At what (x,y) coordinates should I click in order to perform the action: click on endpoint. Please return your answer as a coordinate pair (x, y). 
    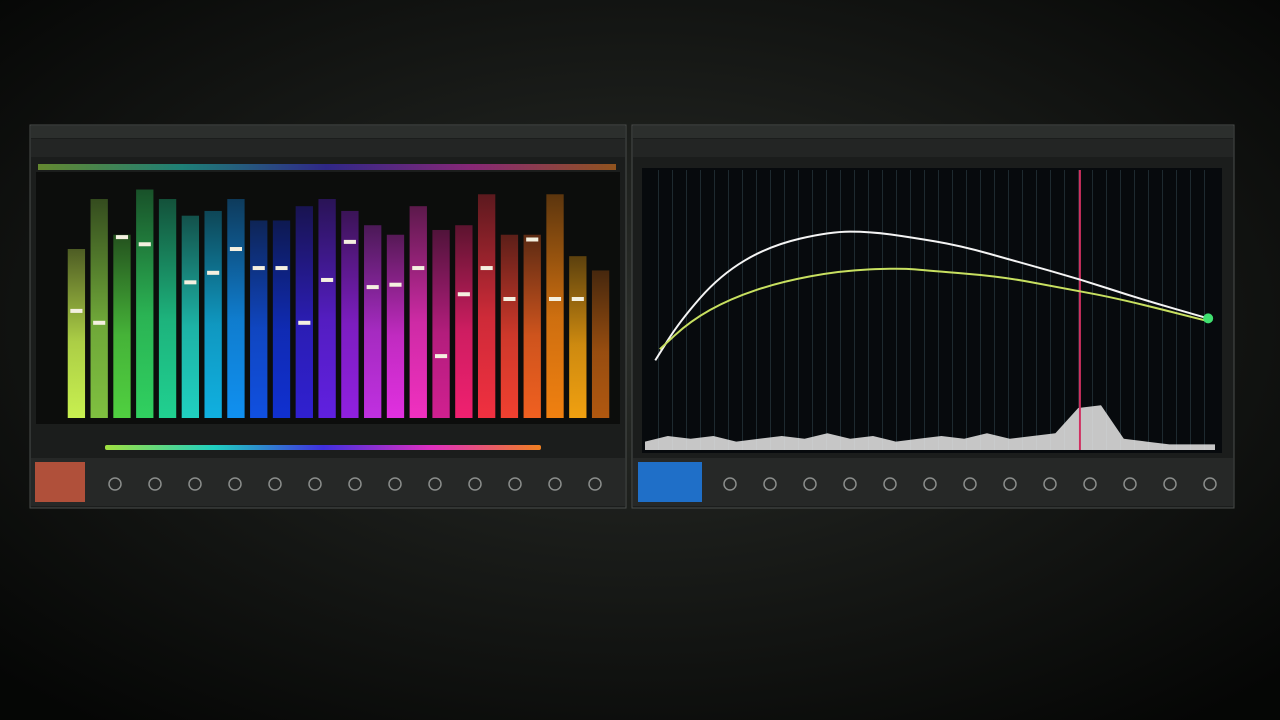
    Looking at the image, I should click on (1208, 318).